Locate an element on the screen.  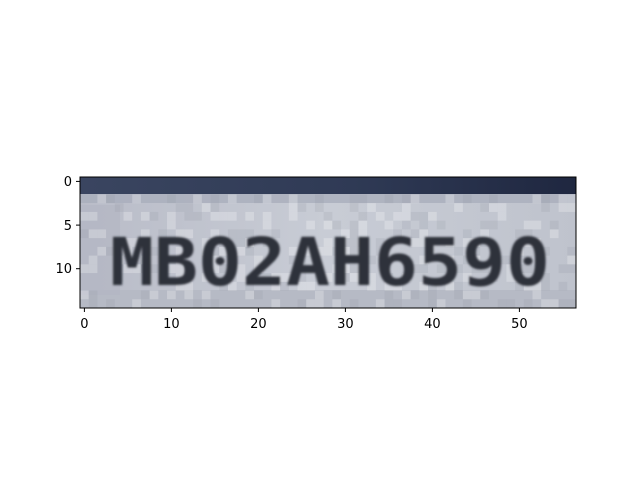
x-tick-label: 40 is located at coordinates (432, 324).